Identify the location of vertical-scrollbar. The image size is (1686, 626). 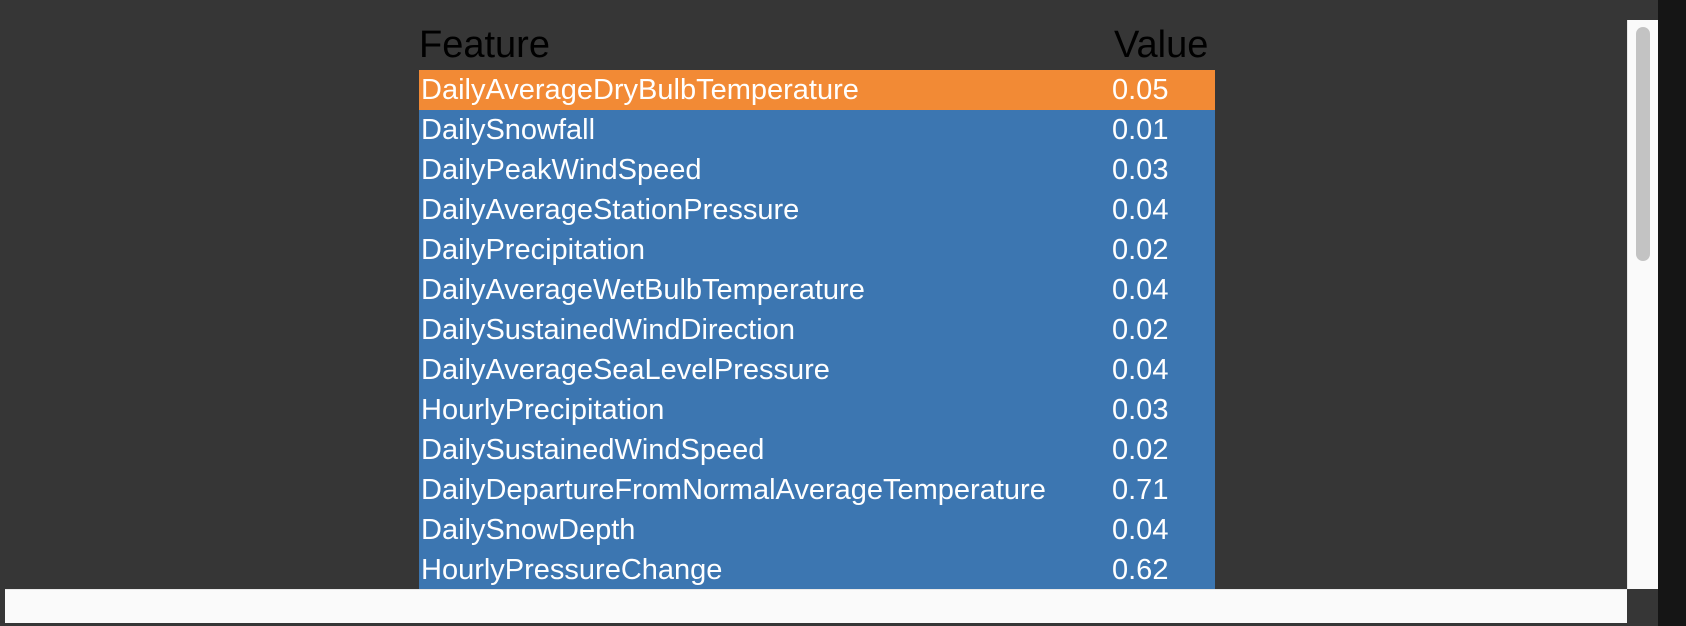
(1642, 304).